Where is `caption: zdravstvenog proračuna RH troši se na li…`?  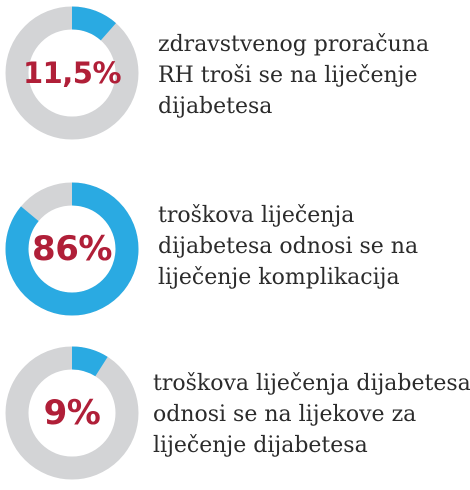
caption: zdravstvenog proračuna RH troši se na li… is located at coordinates (310, 75).